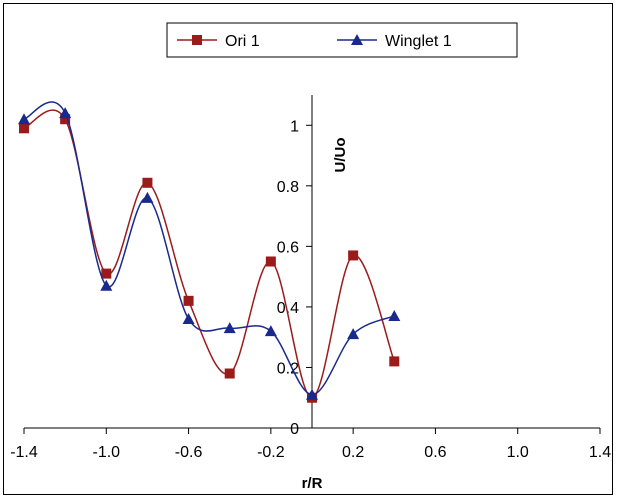  What do you see at coordinates (288, 187) in the screenshot?
I see `y-tick-label: 0.8` at bounding box center [288, 187].